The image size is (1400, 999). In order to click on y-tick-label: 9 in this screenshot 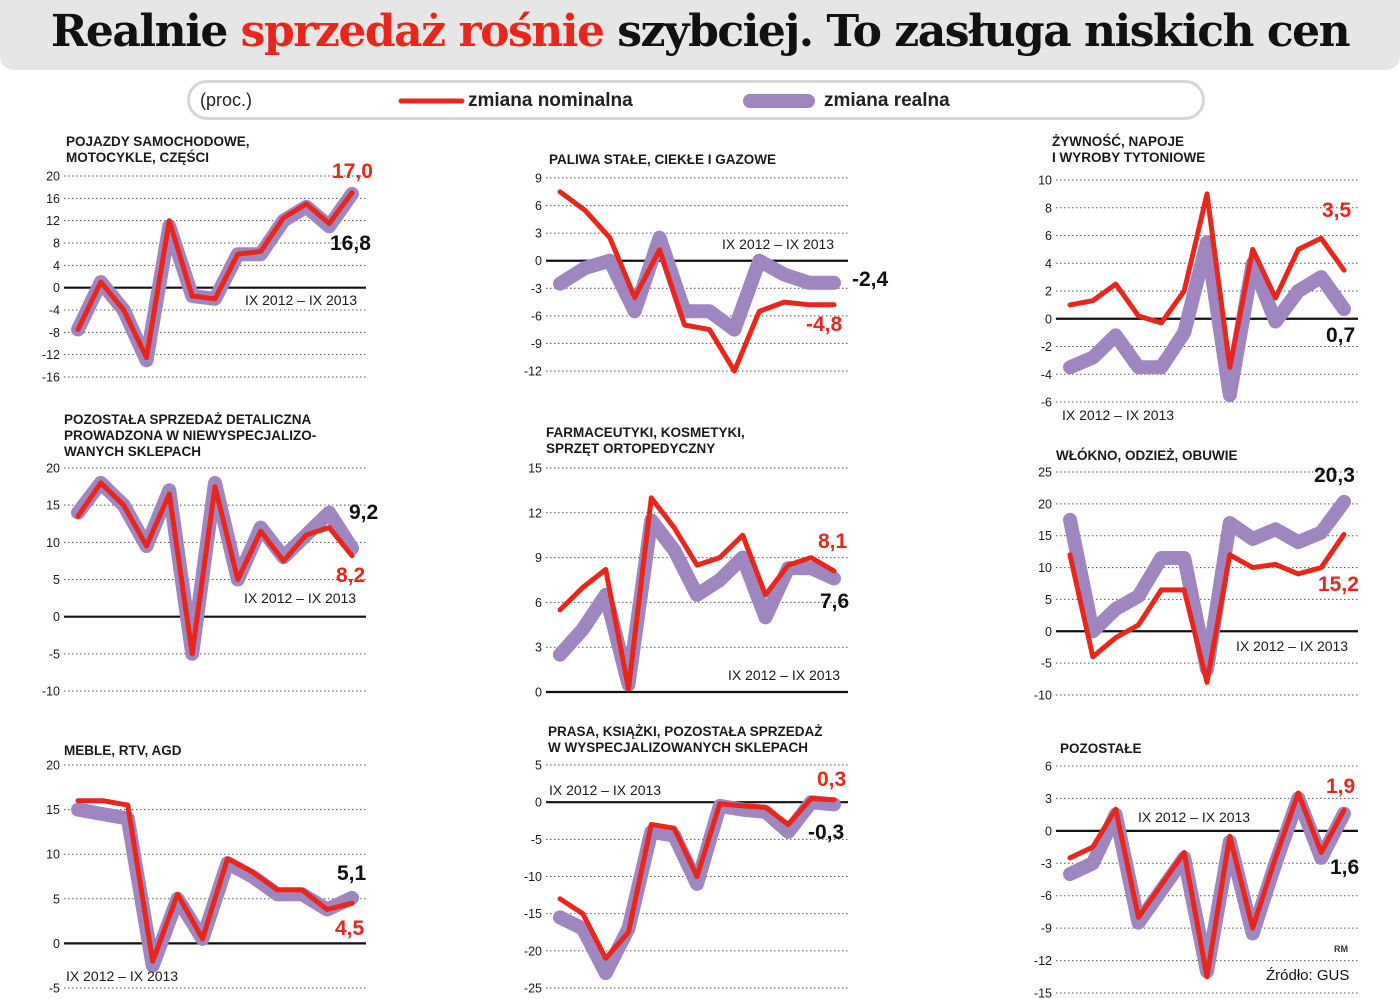, I will do `click(538, 558)`.